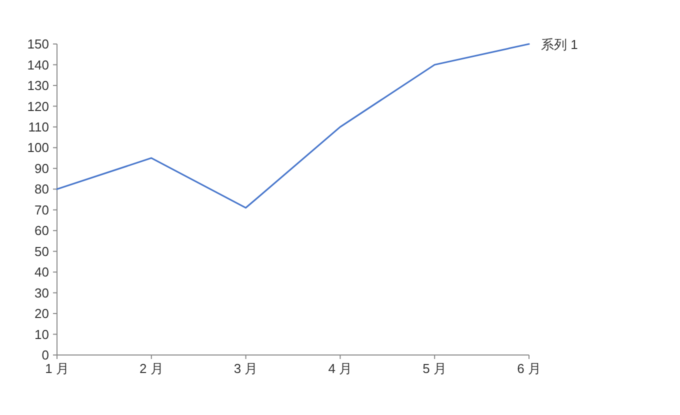 This screenshot has height=415, width=680. What do you see at coordinates (41, 272) in the screenshot?
I see `y-tick-label: 40` at bounding box center [41, 272].